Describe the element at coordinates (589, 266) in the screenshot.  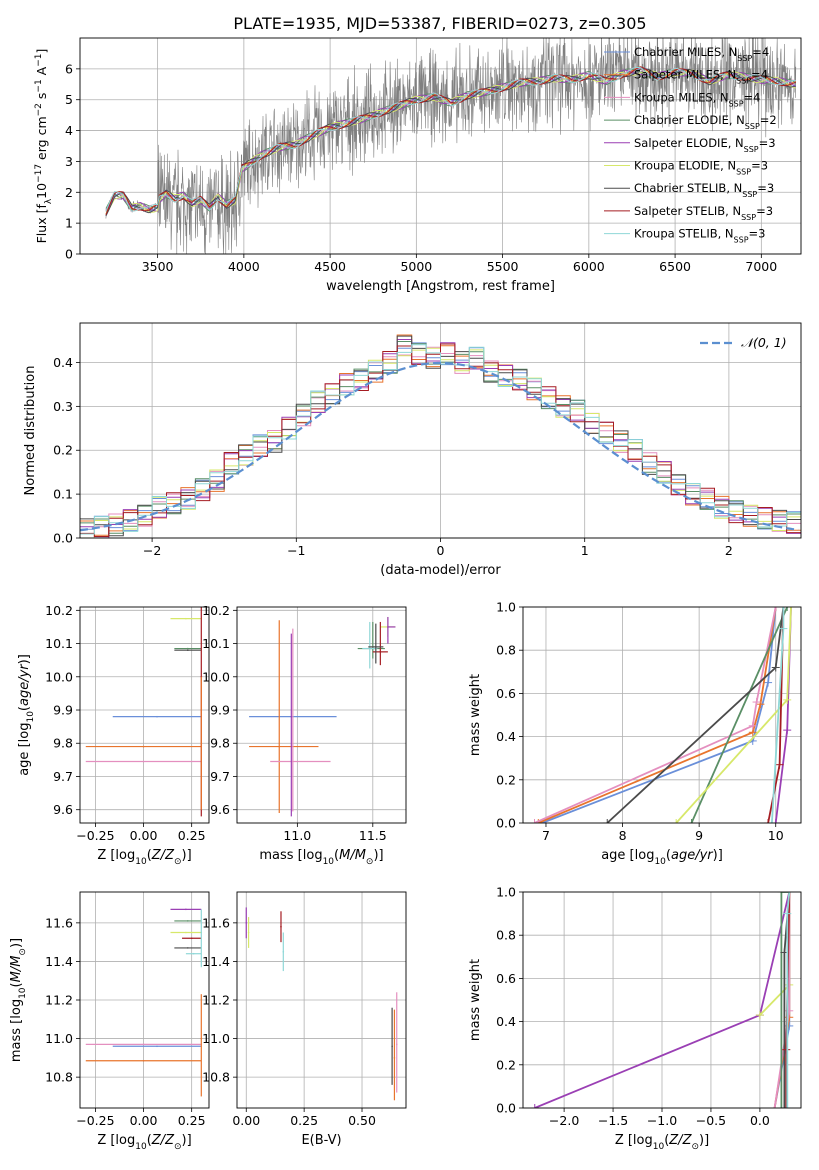
I see `x-tick-label: 6000` at that location.